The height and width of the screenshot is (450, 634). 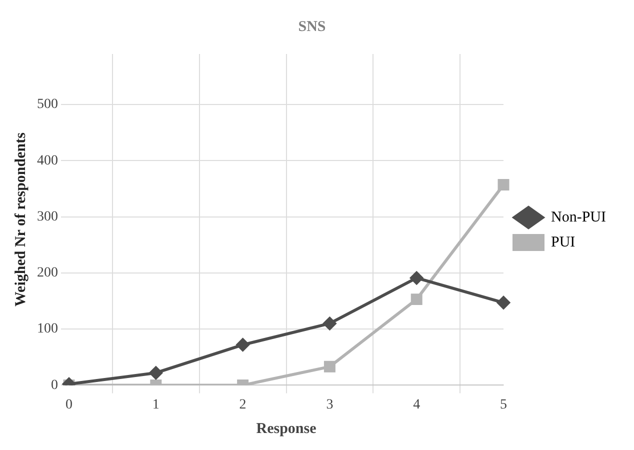 I want to click on x-tick-label: 4, so click(x=416, y=404).